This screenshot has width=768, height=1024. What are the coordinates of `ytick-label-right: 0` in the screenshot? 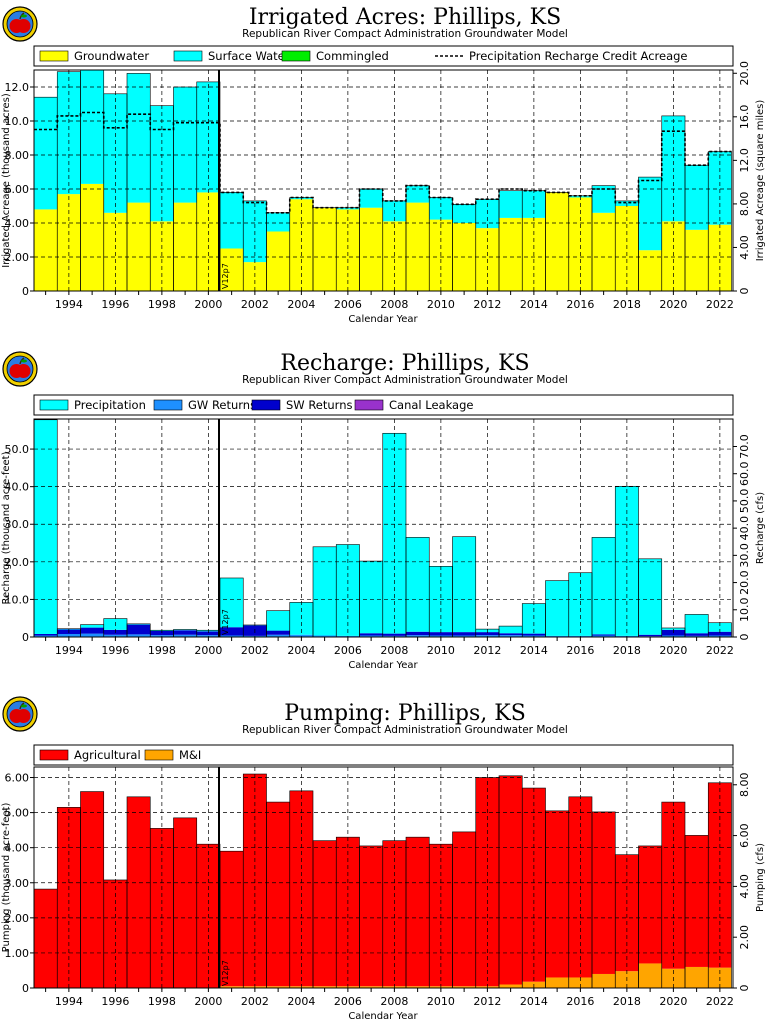 It's located at (744, 637).